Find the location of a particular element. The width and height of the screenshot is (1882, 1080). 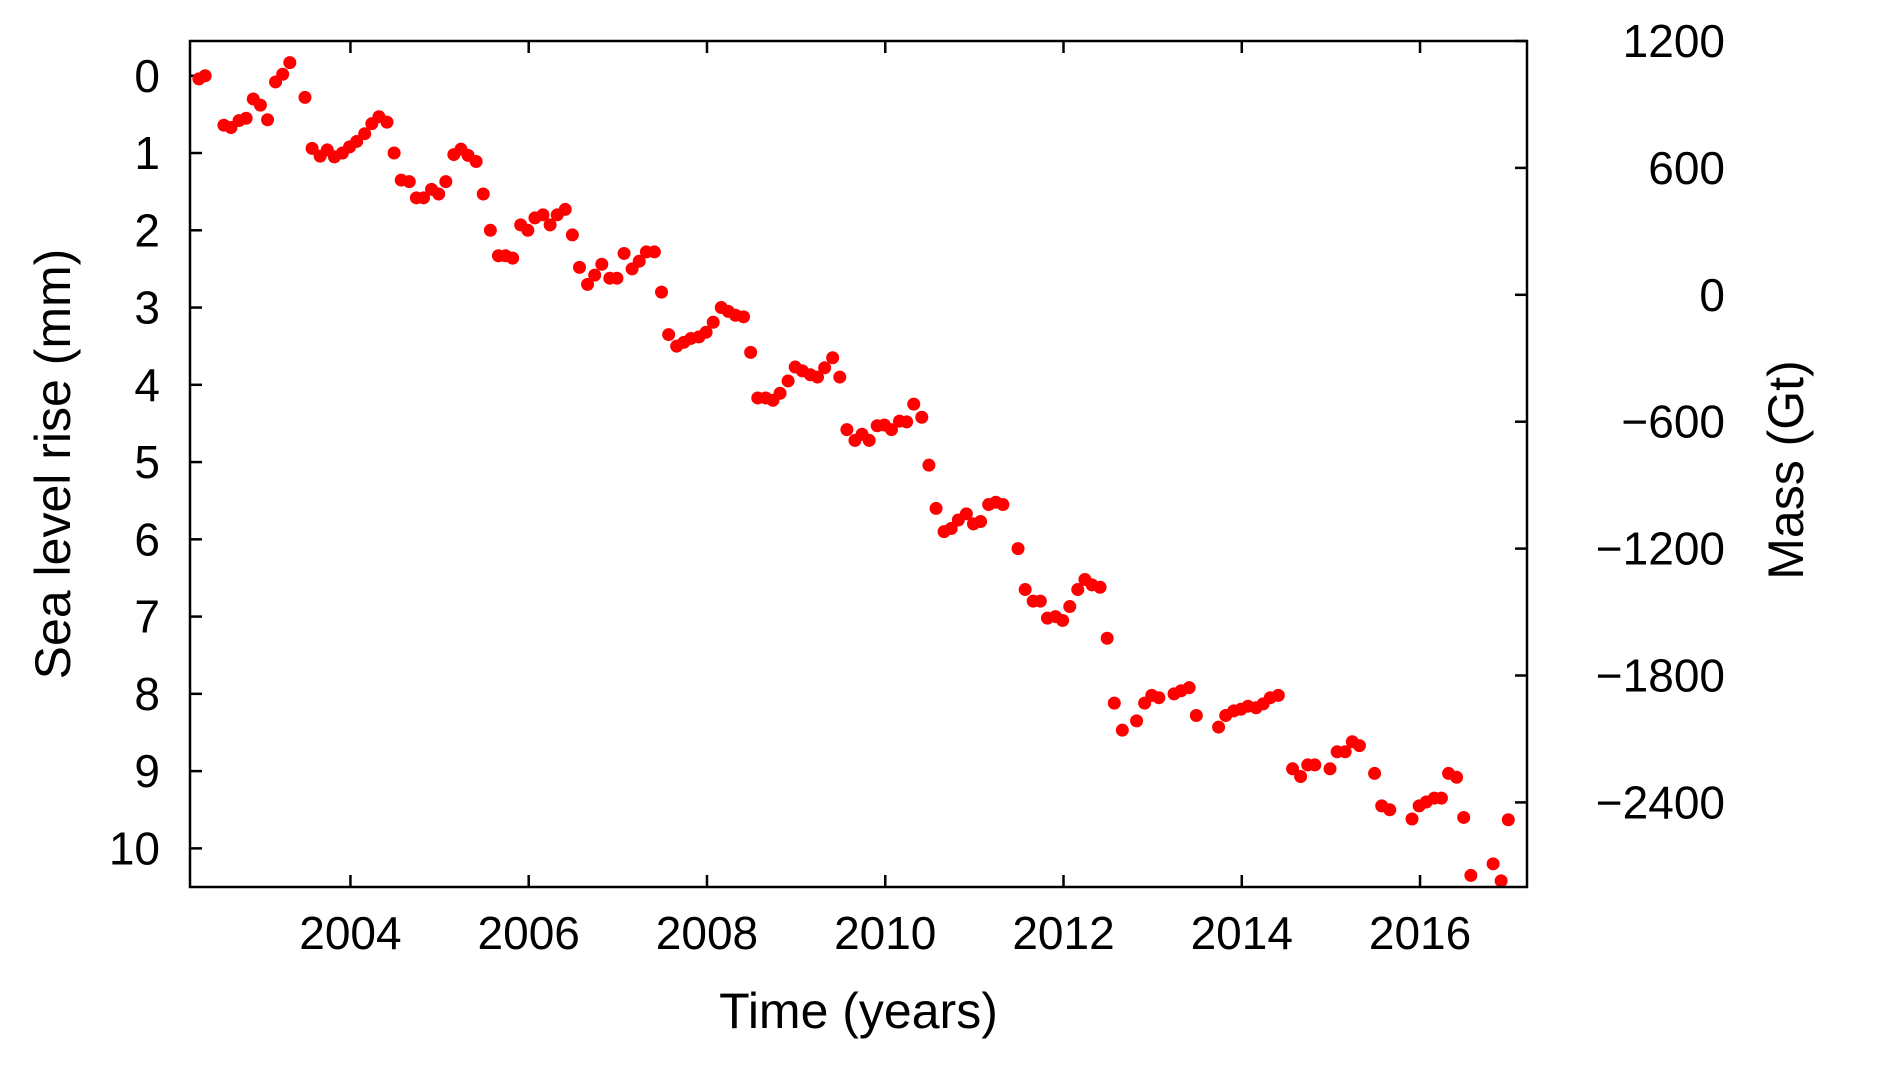

right-y-tick-label: −1800 is located at coordinates (1660, 676).